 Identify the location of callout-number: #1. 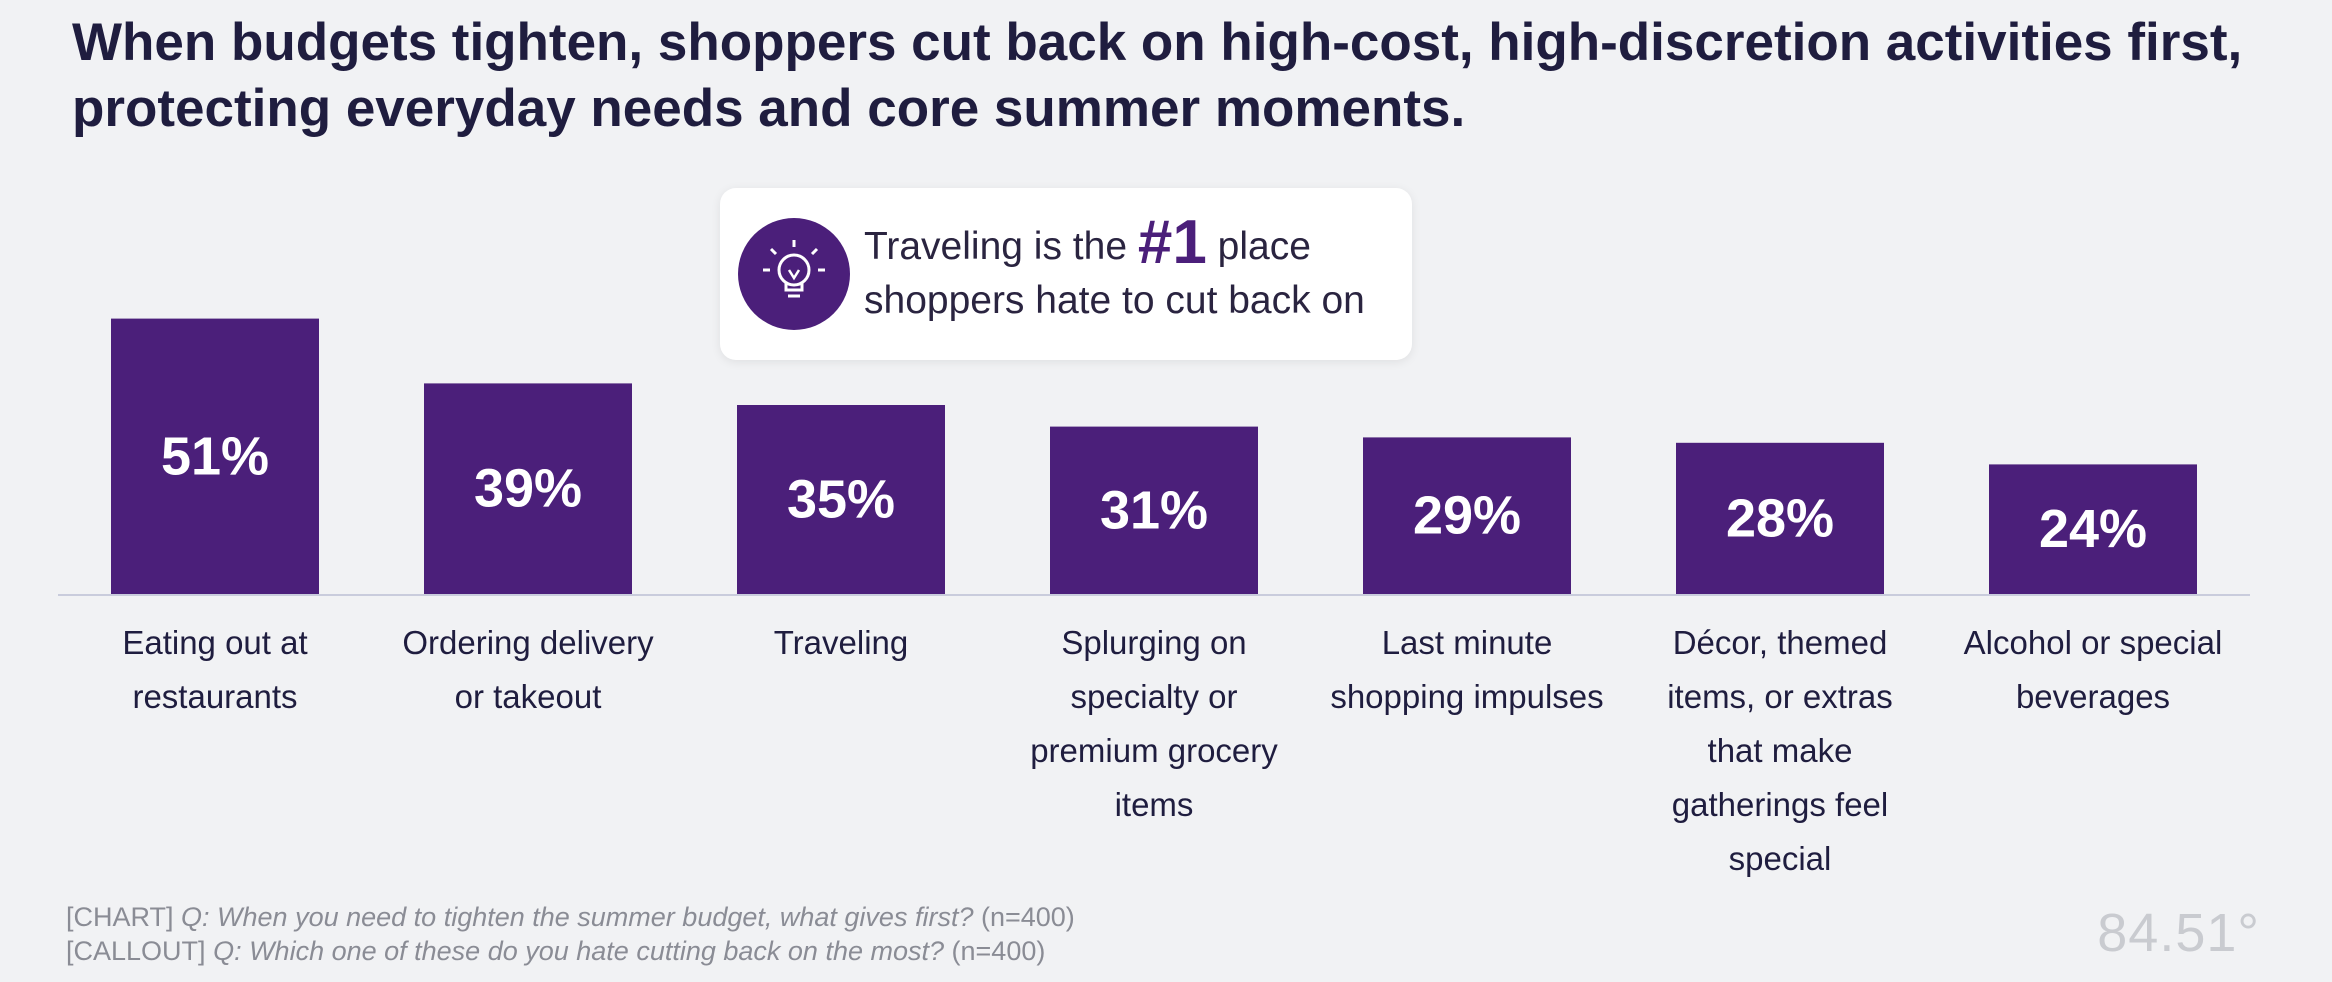
(1172, 242).